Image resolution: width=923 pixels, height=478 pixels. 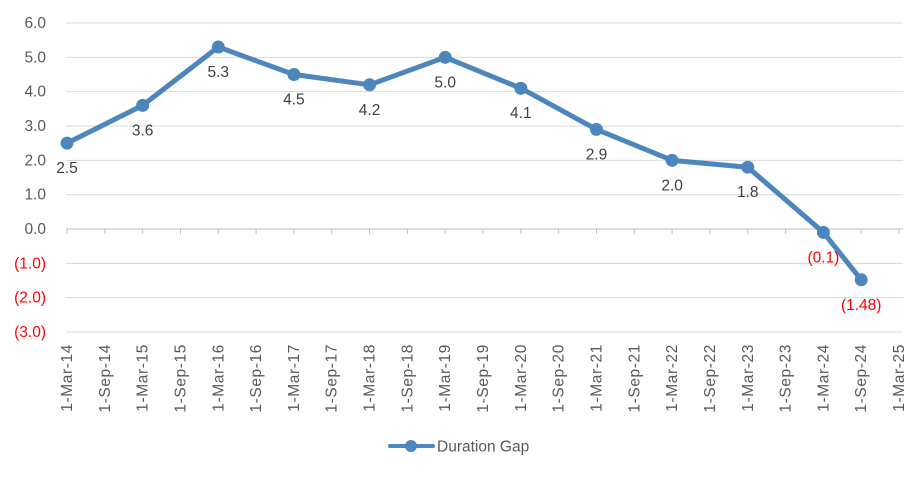 I want to click on legend-marker-dot-icon, so click(x=411, y=446).